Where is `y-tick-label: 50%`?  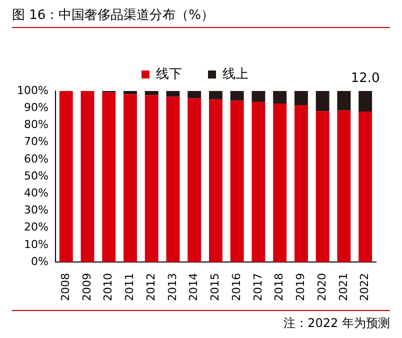
y-tick-label: 50% is located at coordinates (36, 175).